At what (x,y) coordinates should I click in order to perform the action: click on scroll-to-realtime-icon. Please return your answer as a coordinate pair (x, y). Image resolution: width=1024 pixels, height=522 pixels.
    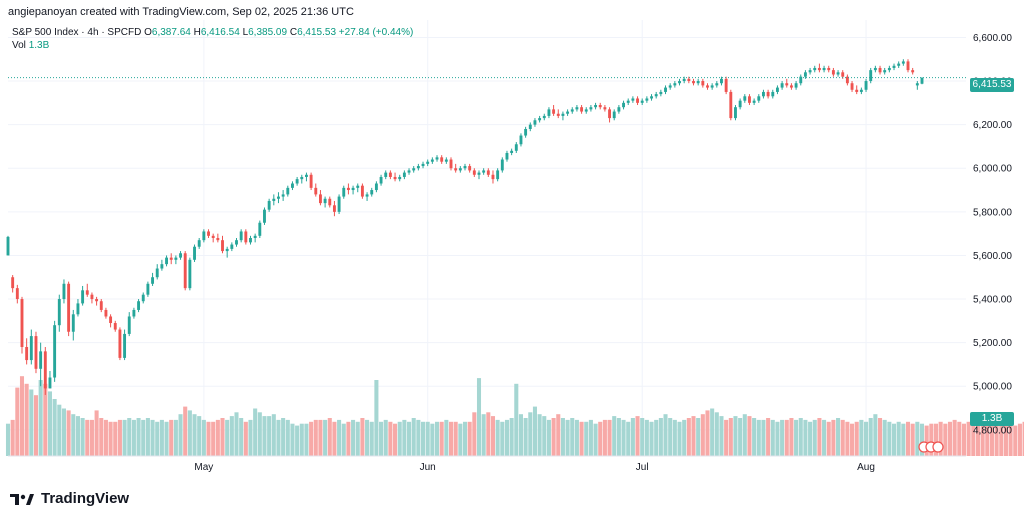
    Looking at the image, I should click on (931, 447).